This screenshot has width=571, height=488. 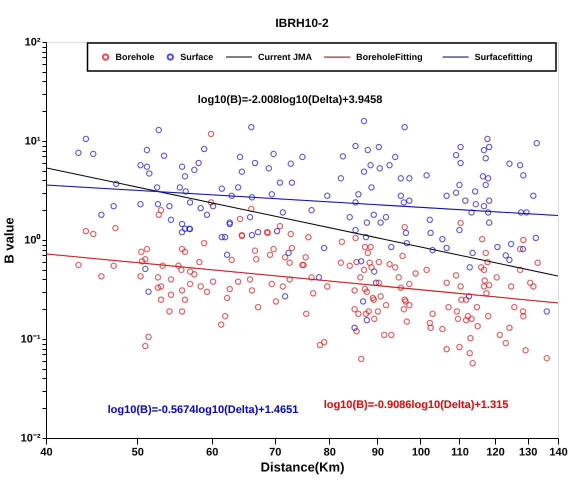 I want to click on x-tick-label: 130, so click(x=528, y=452).